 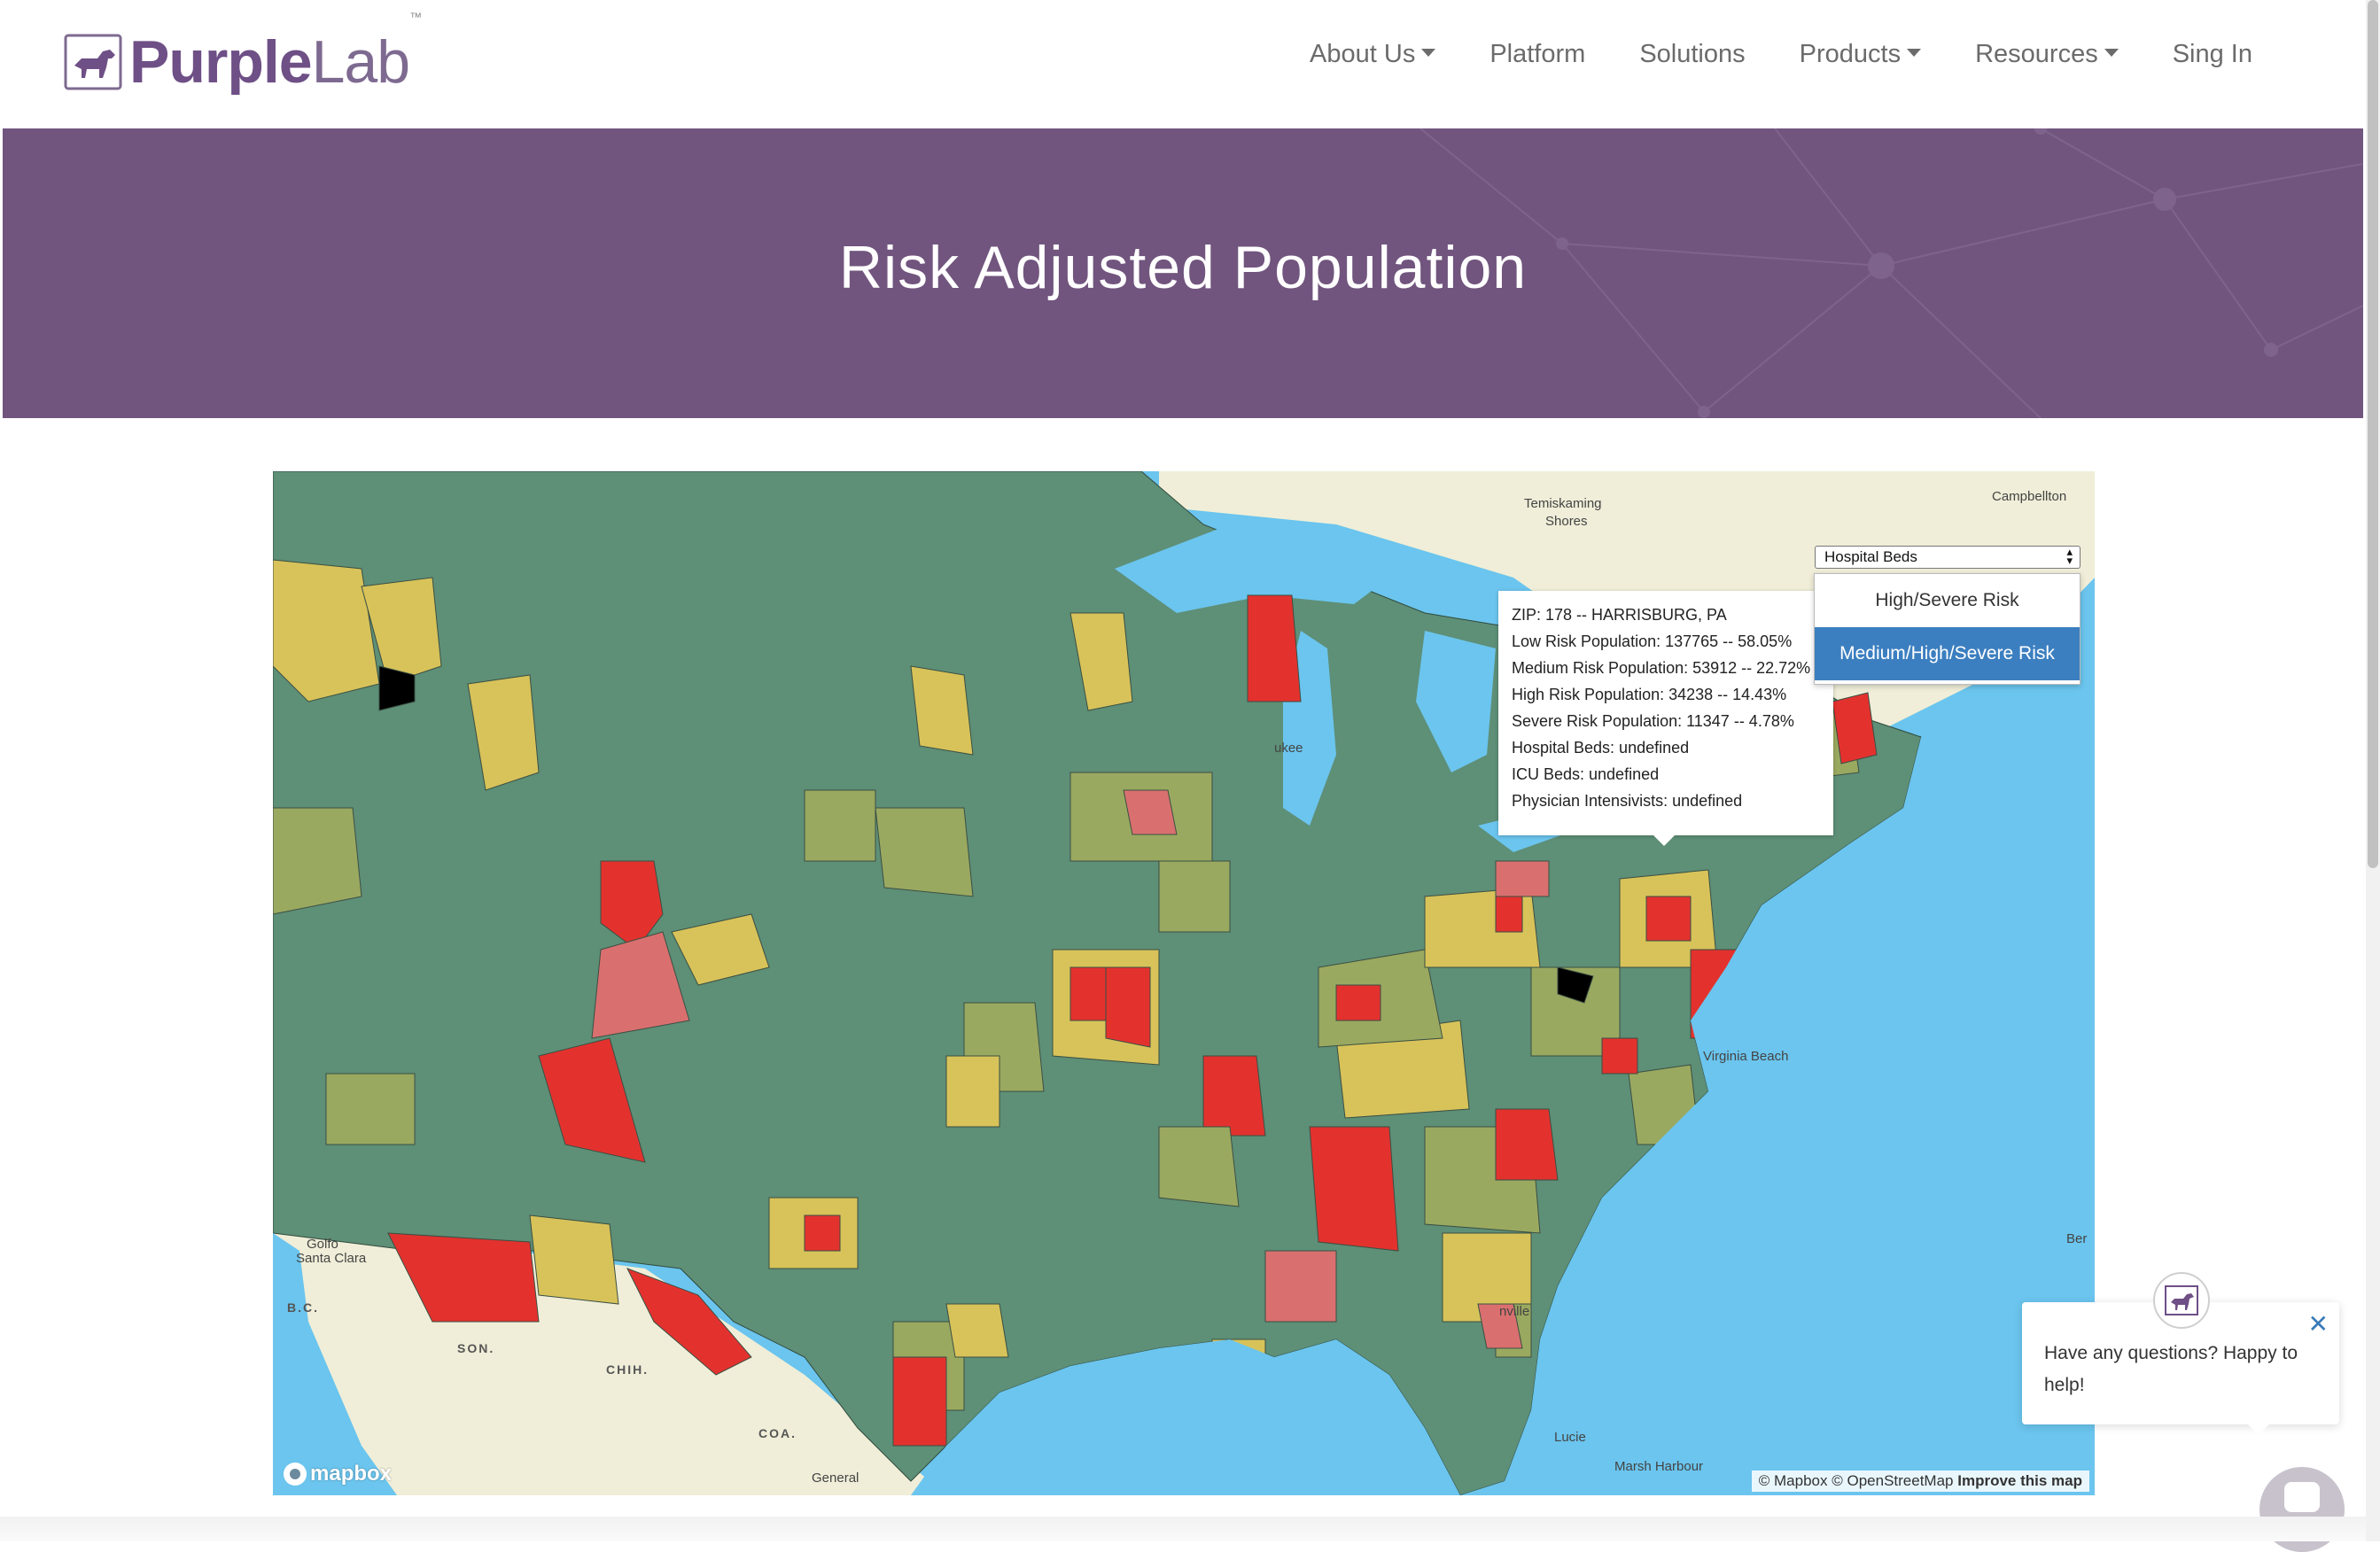 I want to click on chat-popup-pointer, so click(x=2258, y=1429).